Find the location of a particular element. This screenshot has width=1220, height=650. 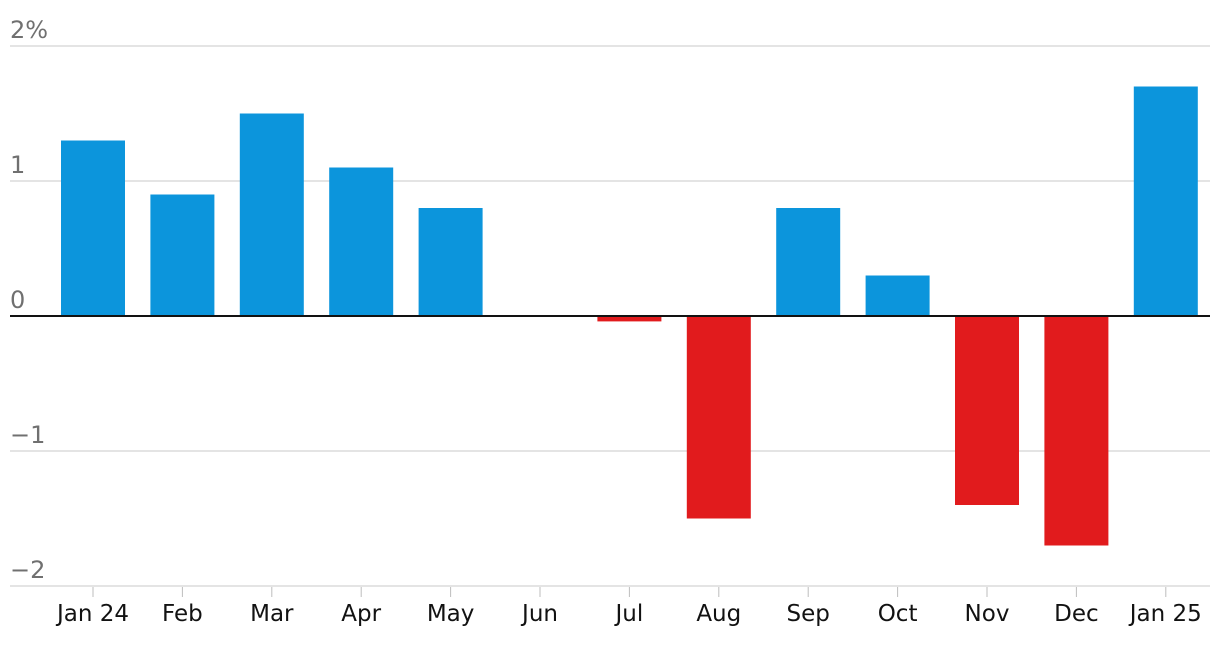

x-tick-label: Sep is located at coordinates (808, 614).